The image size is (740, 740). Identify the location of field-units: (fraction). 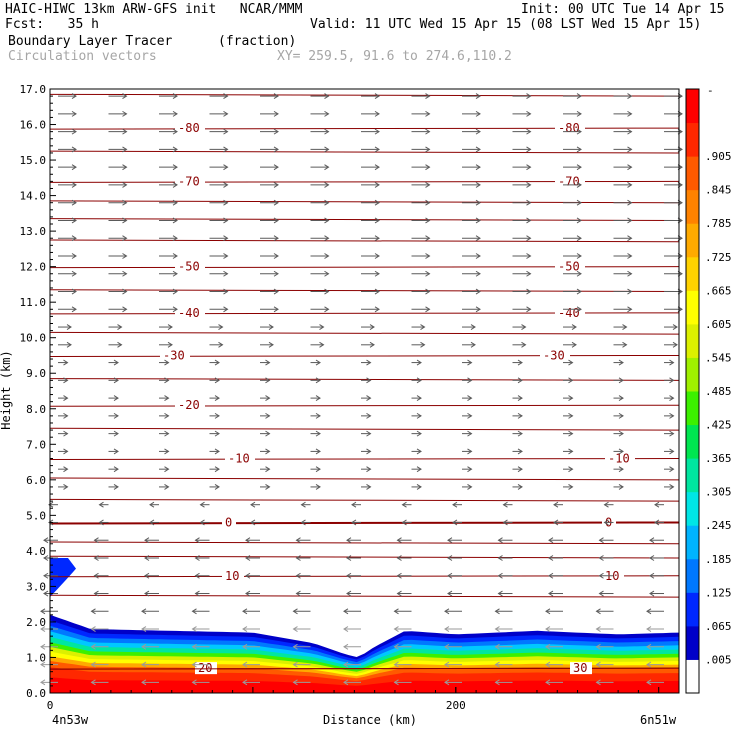
(257, 41).